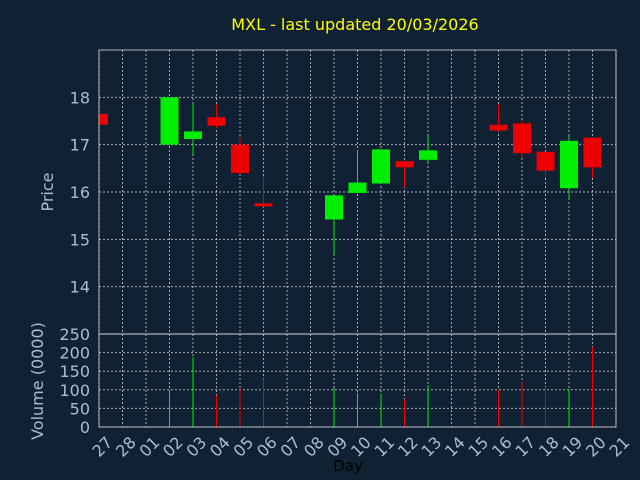  I want to click on price-axis-label: Price, so click(47, 191).